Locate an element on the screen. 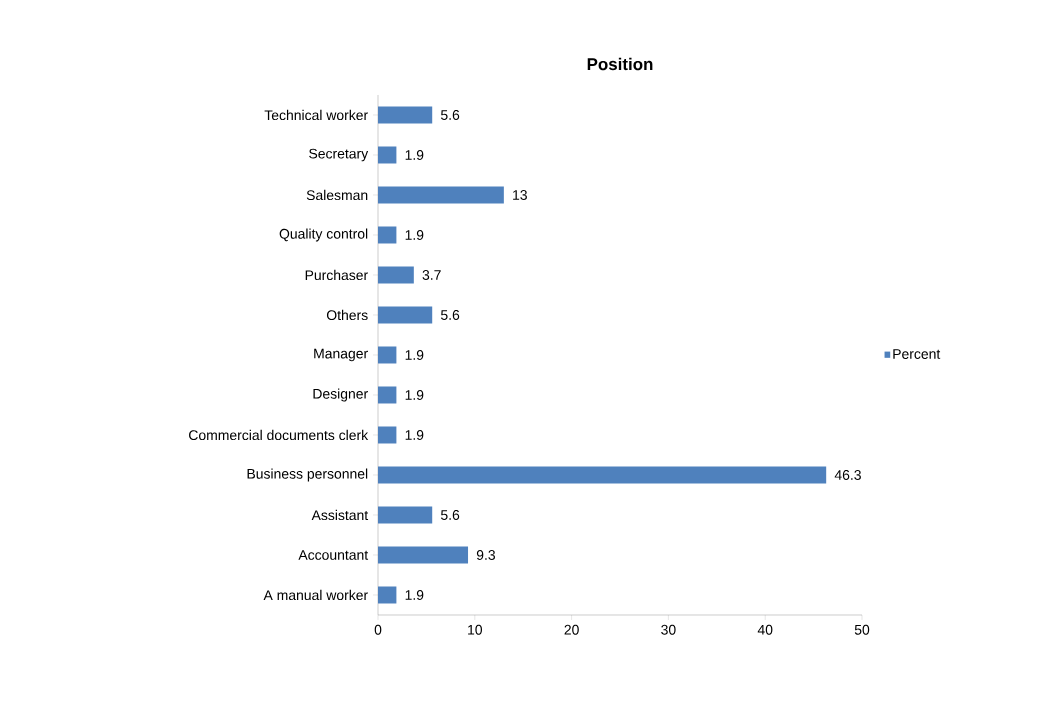  data-label: 13 is located at coordinates (520, 195).